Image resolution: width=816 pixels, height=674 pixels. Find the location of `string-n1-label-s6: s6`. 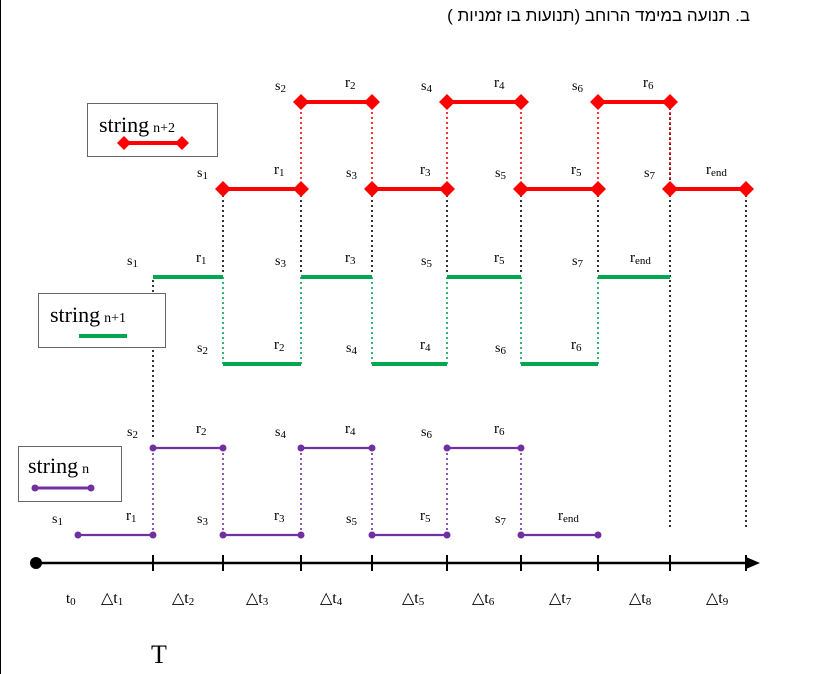

string-n1-label-s6: s6 is located at coordinates (500, 349).